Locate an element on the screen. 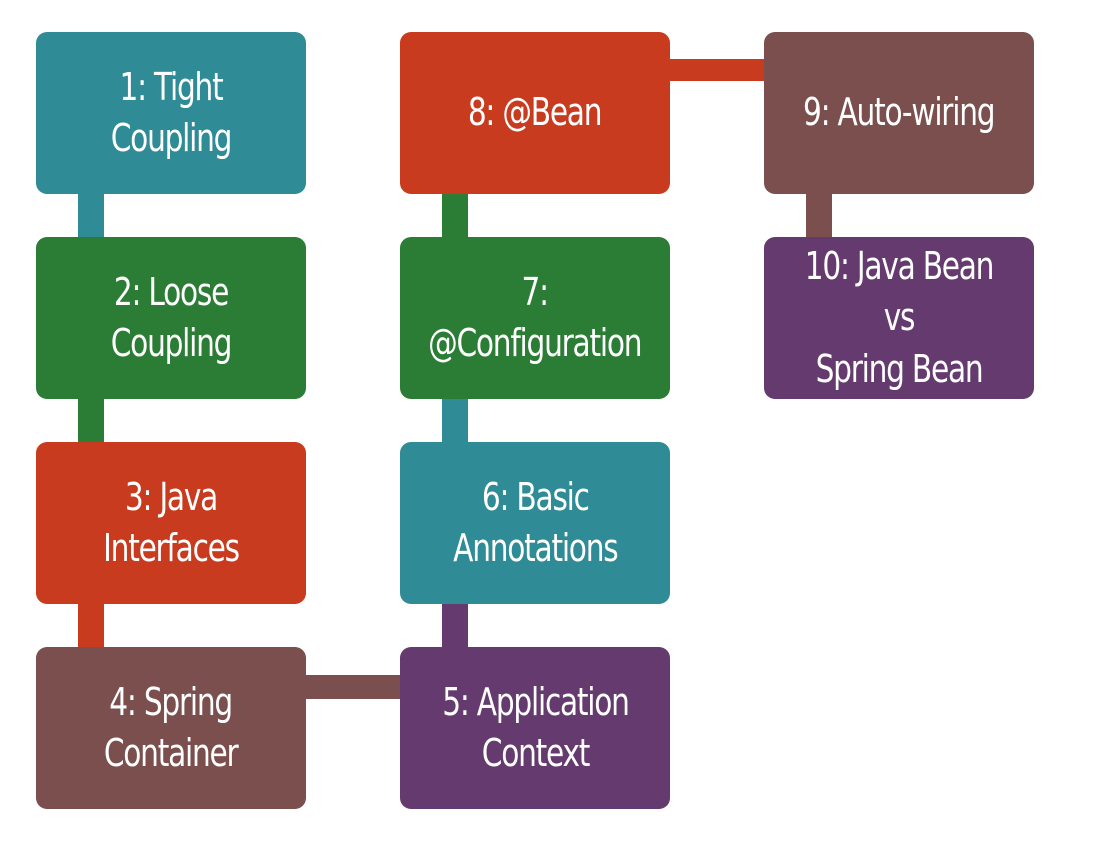 This screenshot has width=1104, height=854. step-4-box: 4: Spring Container is located at coordinates (171, 728).